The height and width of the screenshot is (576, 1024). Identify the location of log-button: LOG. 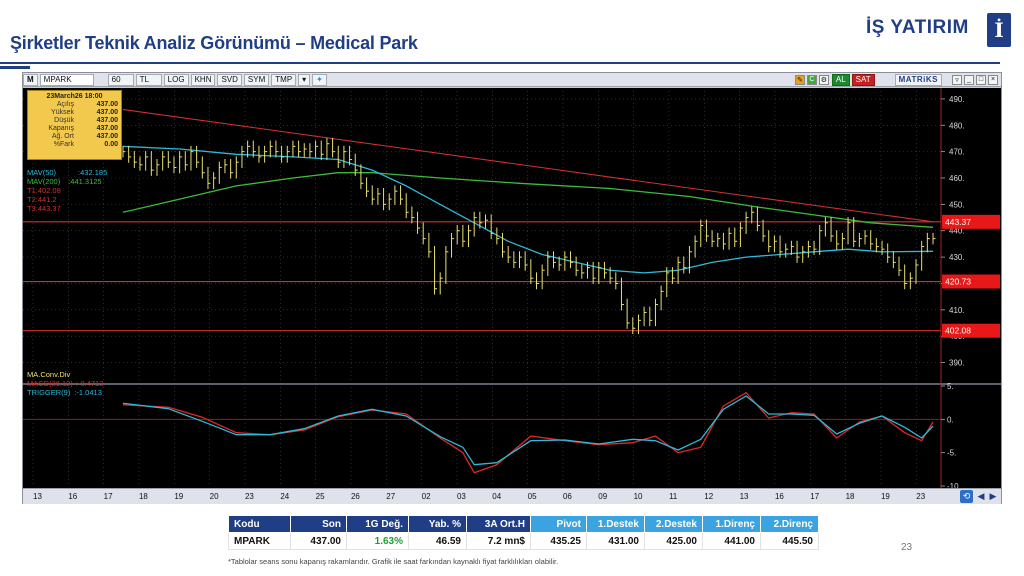
(176, 79).